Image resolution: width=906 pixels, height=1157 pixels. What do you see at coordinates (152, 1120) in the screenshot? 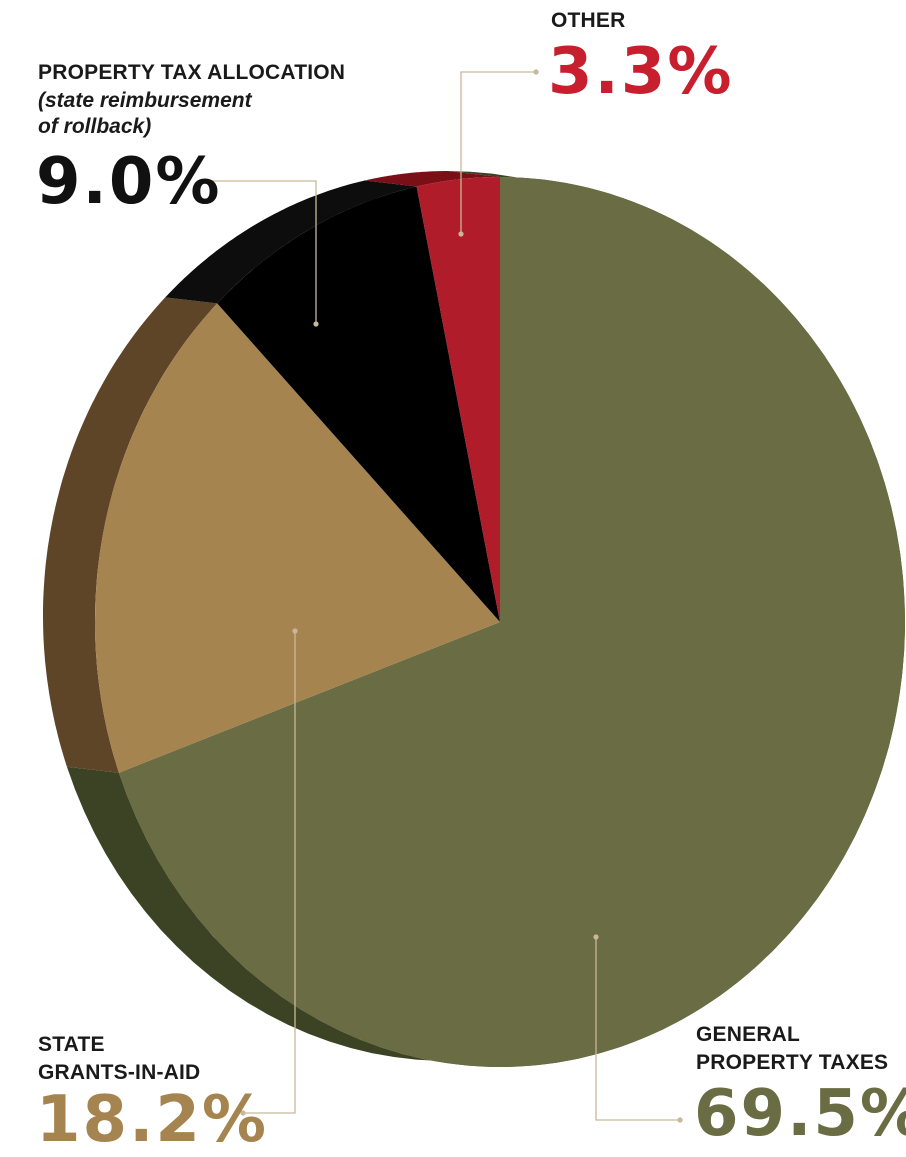
I see `value-state-grants: 18.2%` at bounding box center [152, 1120].